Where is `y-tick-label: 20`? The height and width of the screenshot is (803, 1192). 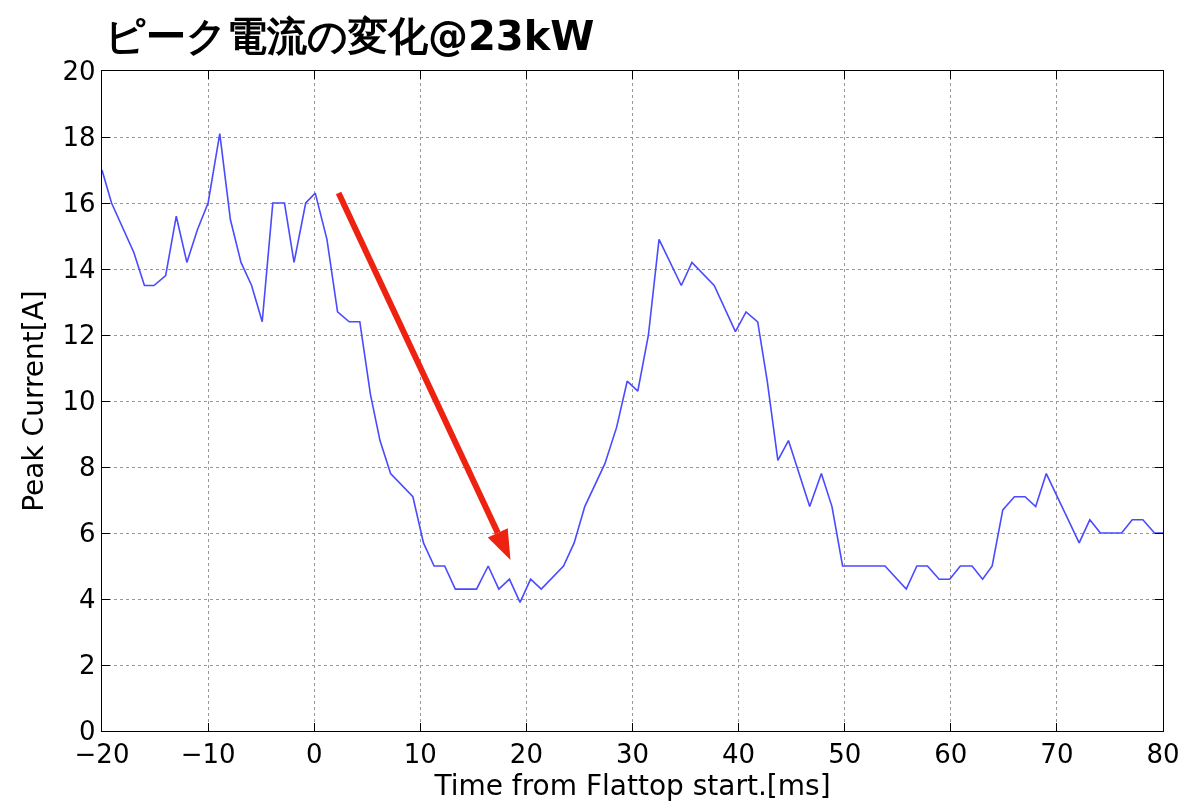
y-tick-label: 20 is located at coordinates (79, 71).